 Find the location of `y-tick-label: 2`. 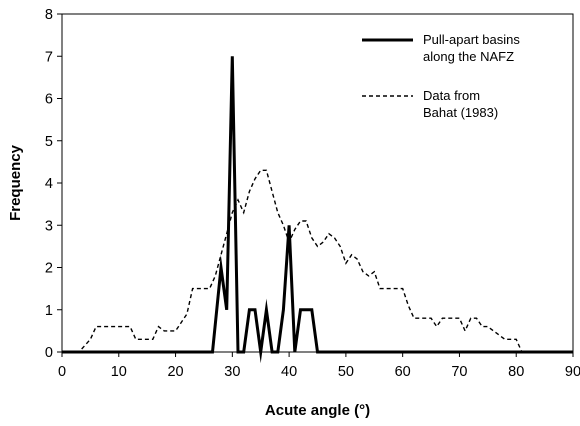

y-tick-label: 2 is located at coordinates (49, 269).